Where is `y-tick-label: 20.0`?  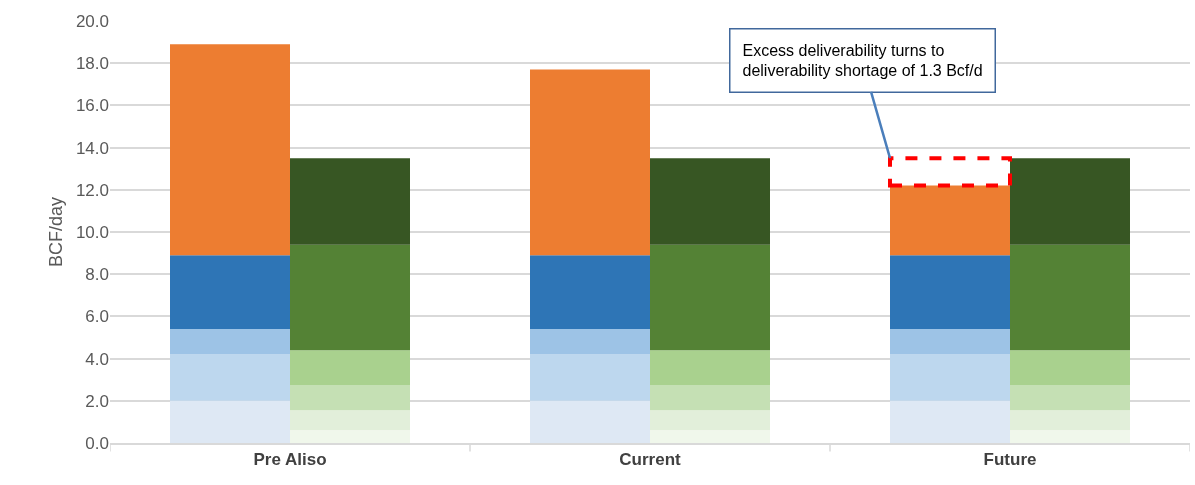
y-tick-label: 20.0 is located at coordinates (92, 21).